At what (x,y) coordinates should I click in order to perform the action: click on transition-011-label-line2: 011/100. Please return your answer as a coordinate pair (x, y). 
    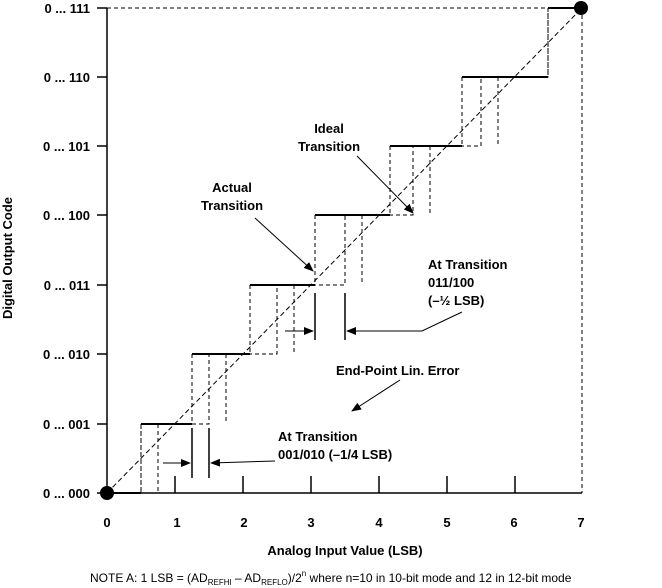
    Looking at the image, I should click on (451, 282).